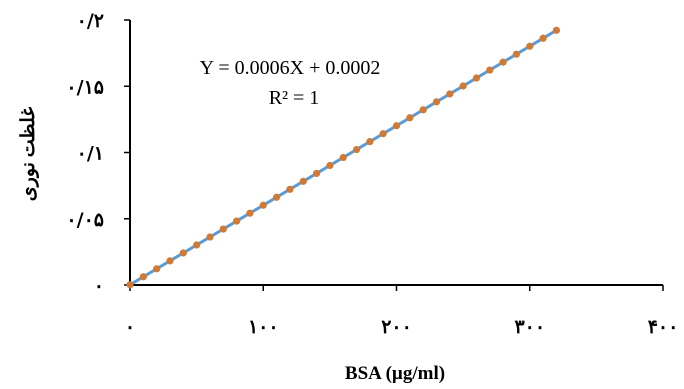  I want to click on x-axis-title: BSA (µg/ml), so click(395, 373).